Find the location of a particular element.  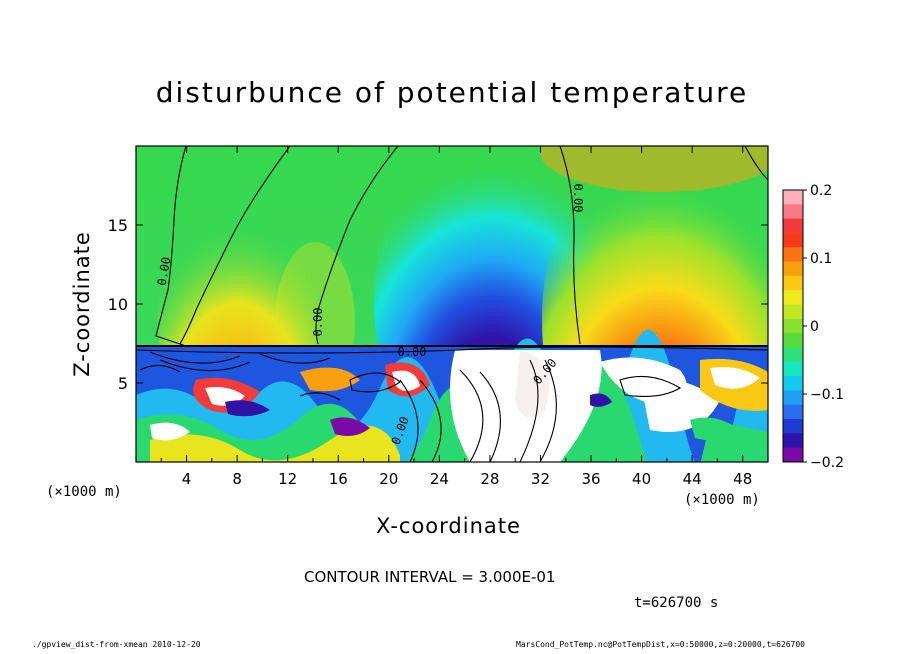

z-tick-label: 5 is located at coordinates (123, 383).